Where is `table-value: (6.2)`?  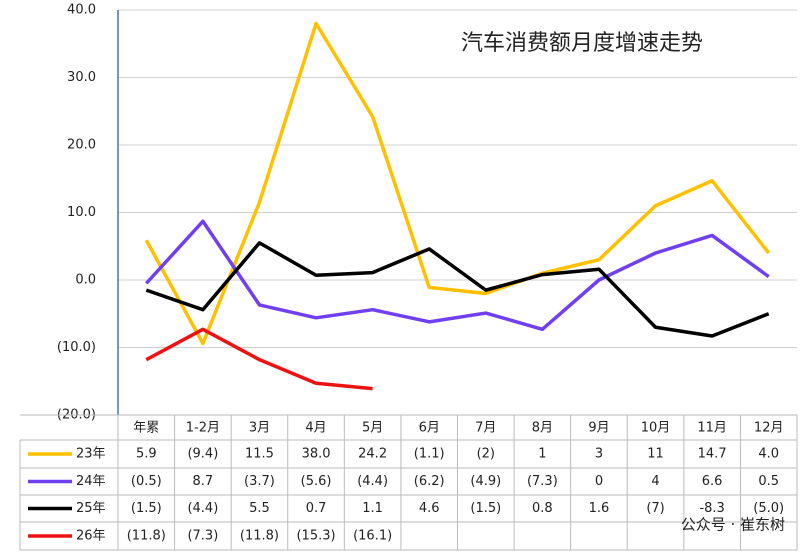 table-value: (6.2) is located at coordinates (429, 481).